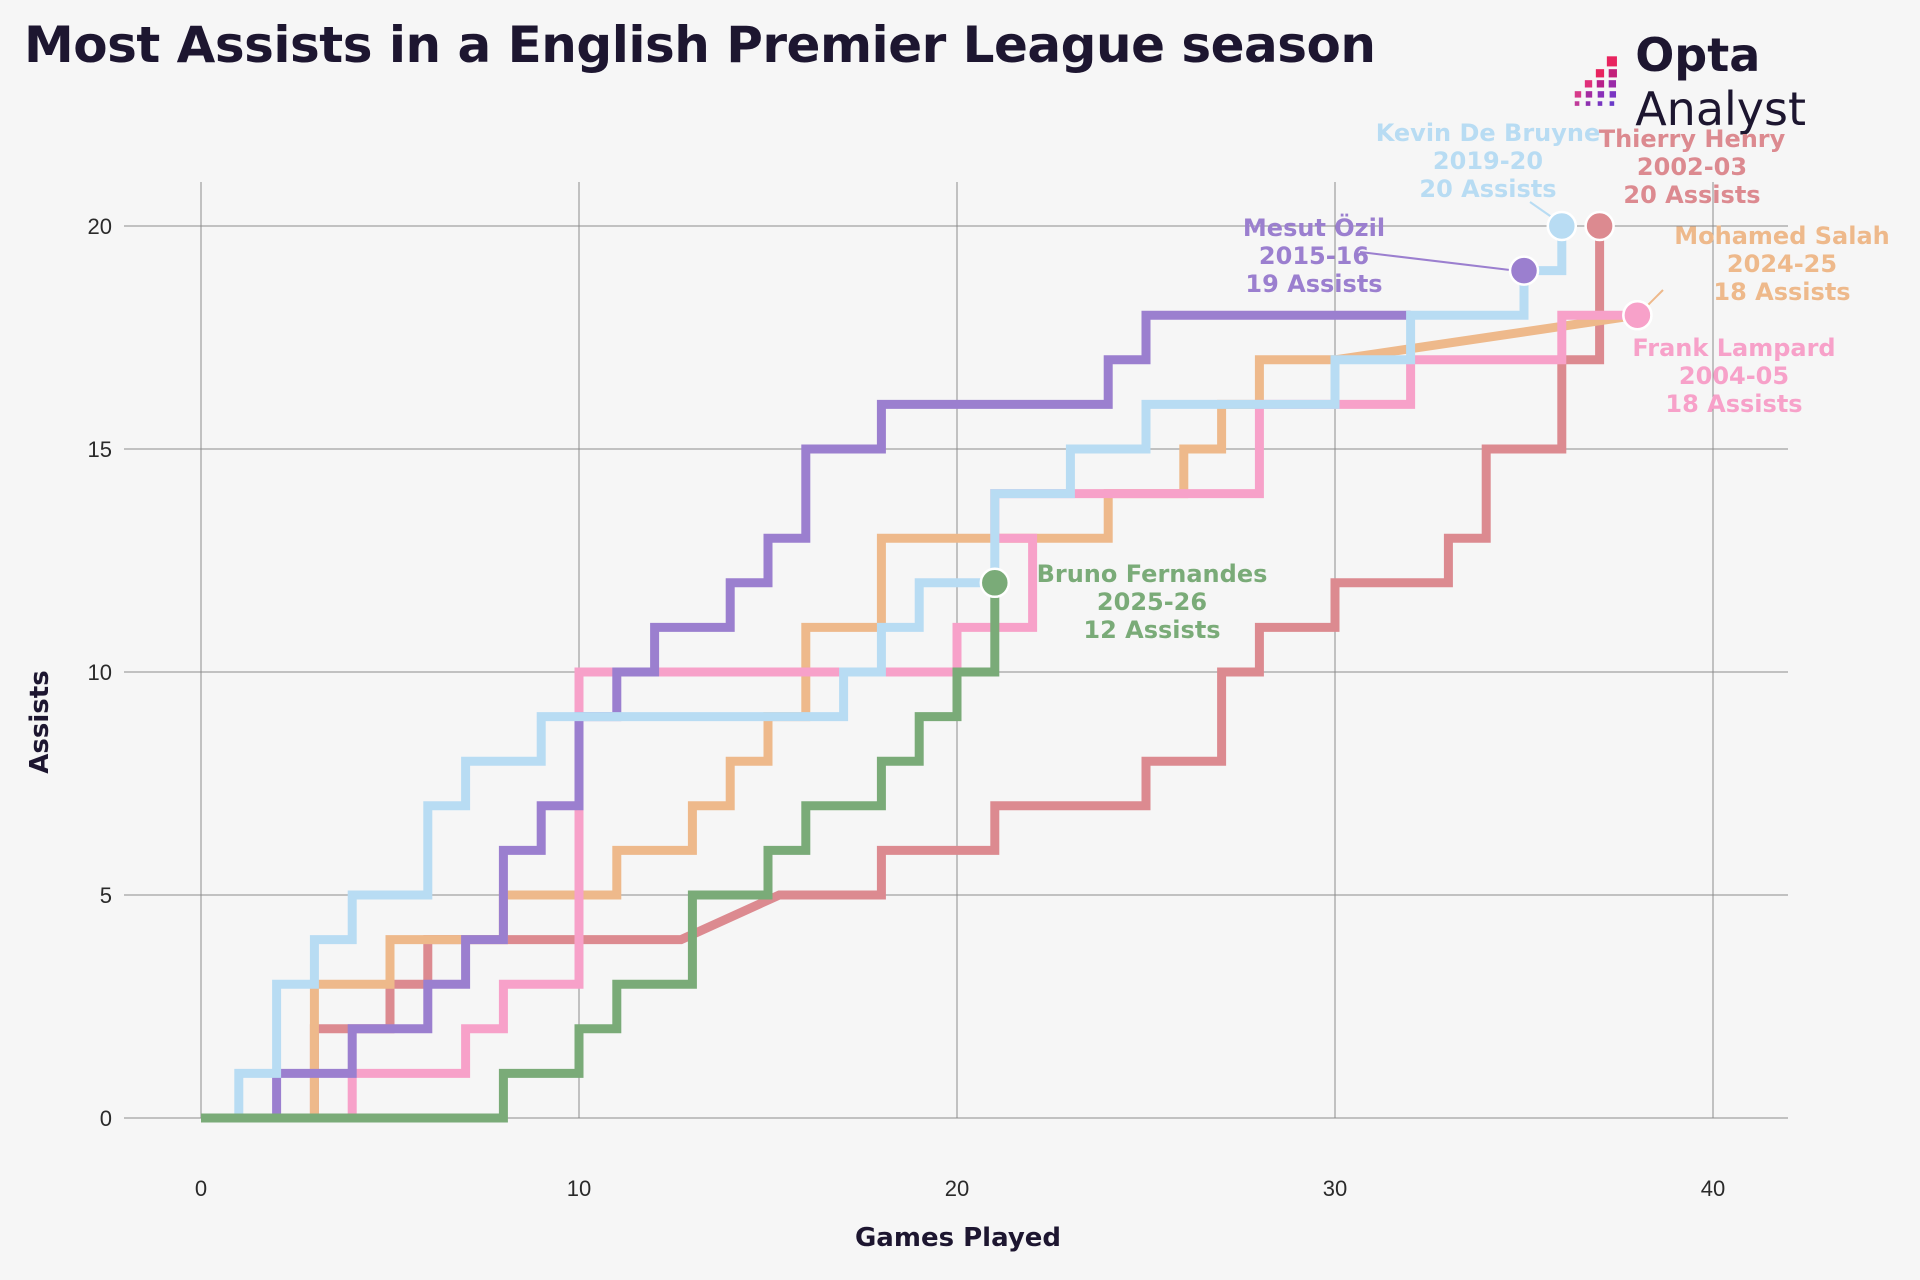 The width and height of the screenshot is (1920, 1280). I want to click on y-tick-label: 15, so click(100, 449).